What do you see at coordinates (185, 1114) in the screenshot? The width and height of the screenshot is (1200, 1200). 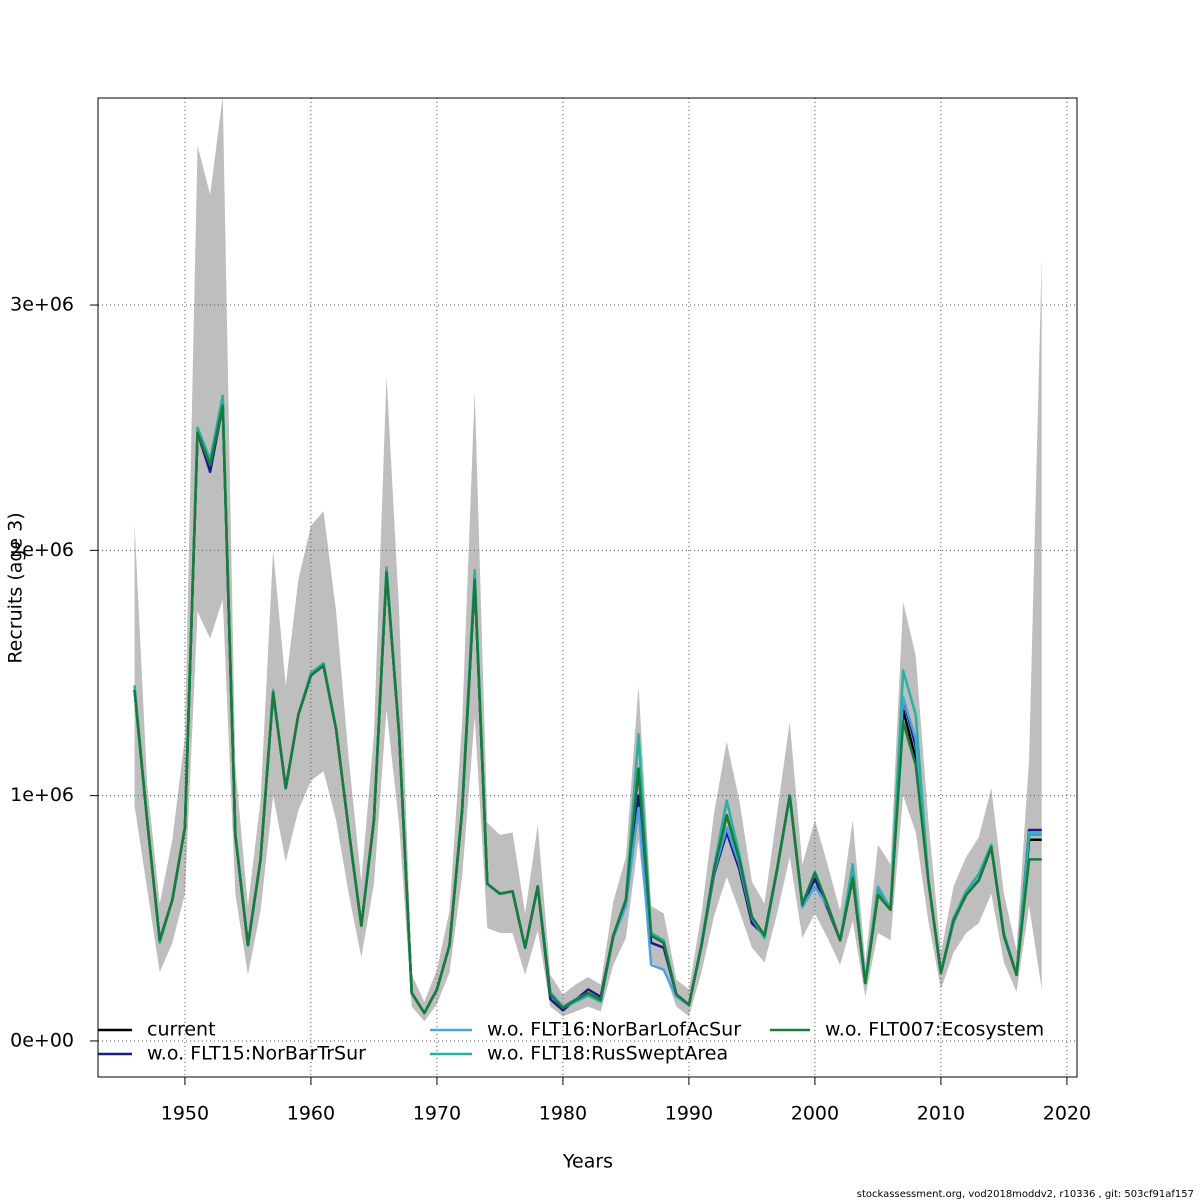 I see `x-tick-label: 1950` at bounding box center [185, 1114].